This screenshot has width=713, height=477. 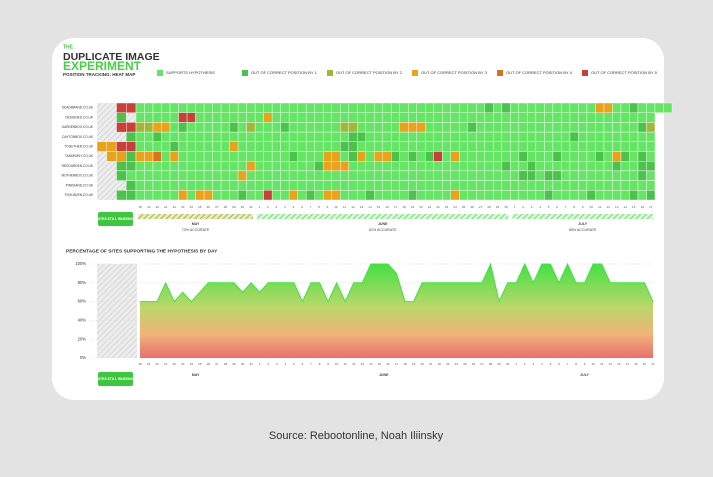 What do you see at coordinates (192, 207) in the screenshot?
I see `x-tick-label: 24` at bounding box center [192, 207].